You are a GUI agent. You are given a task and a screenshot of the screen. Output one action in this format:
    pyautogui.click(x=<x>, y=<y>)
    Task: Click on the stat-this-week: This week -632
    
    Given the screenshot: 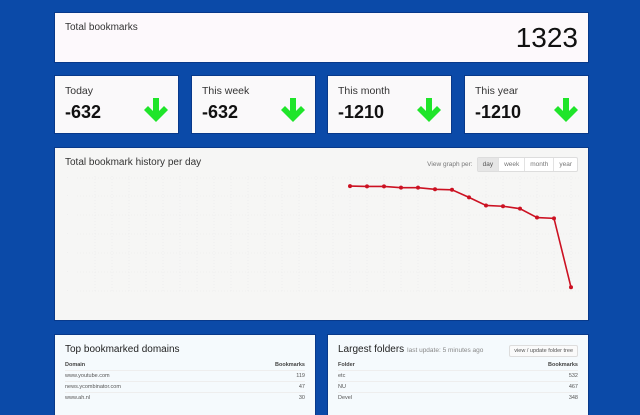 What is the action you would take?
    pyautogui.click(x=253, y=104)
    